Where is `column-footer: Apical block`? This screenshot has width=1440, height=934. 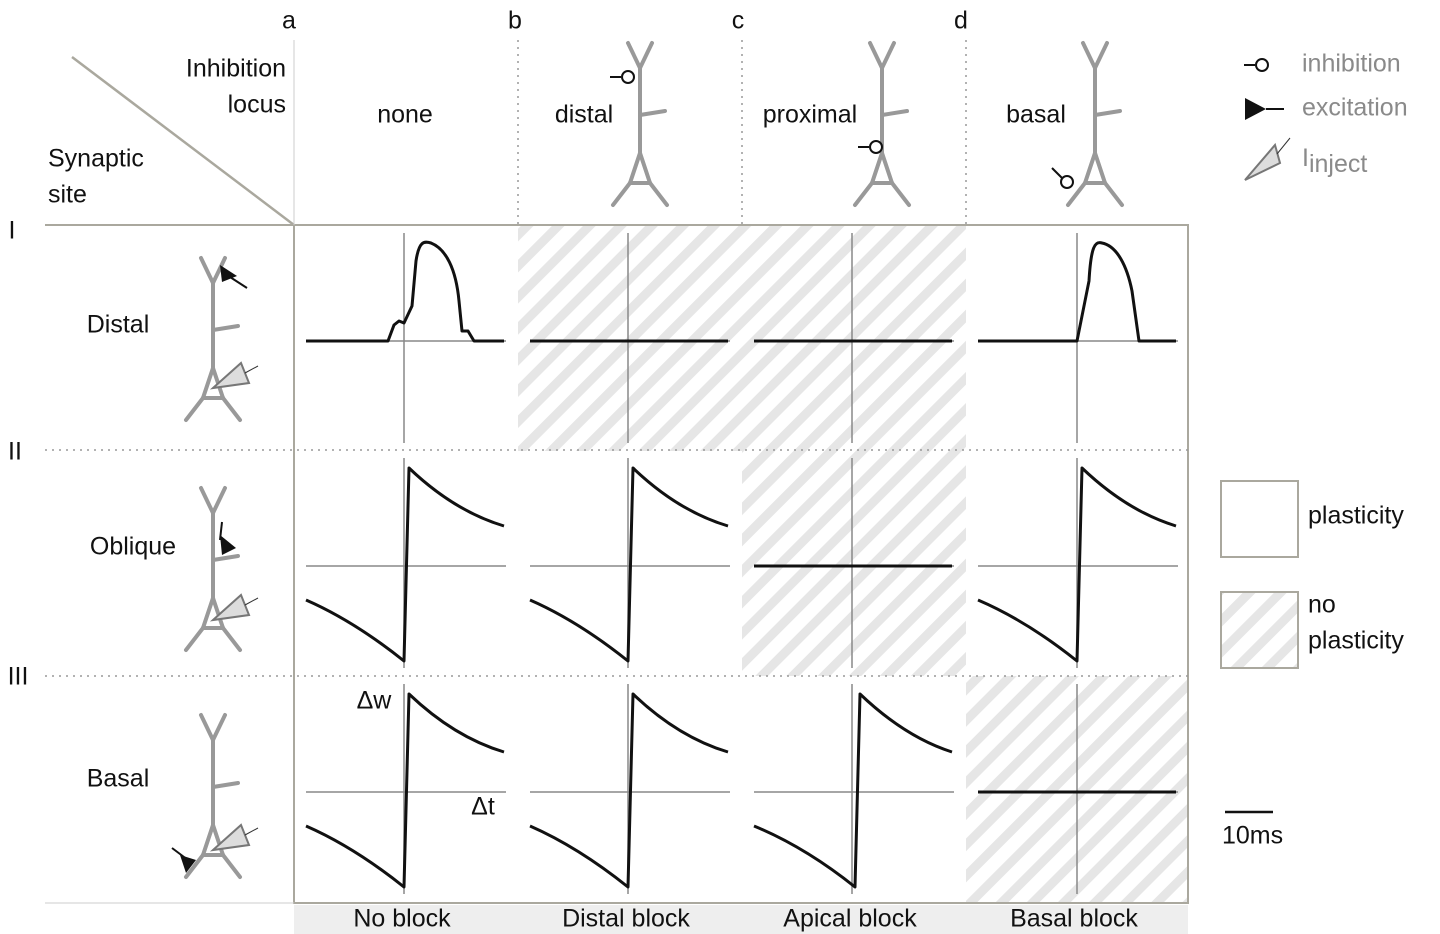
column-footer: Apical block is located at coordinates (850, 919).